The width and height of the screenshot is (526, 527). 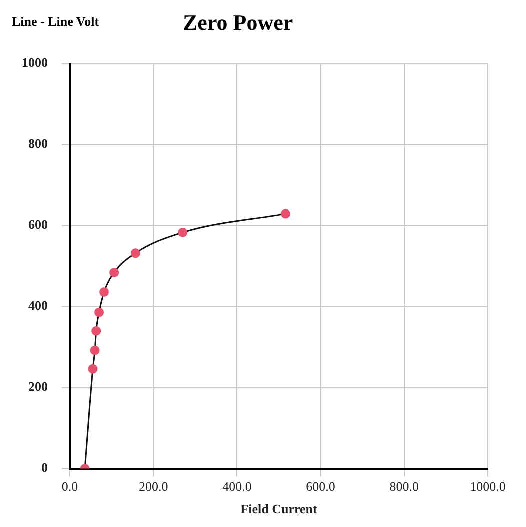 I want to click on y-tick-label: 1000, so click(x=35, y=62).